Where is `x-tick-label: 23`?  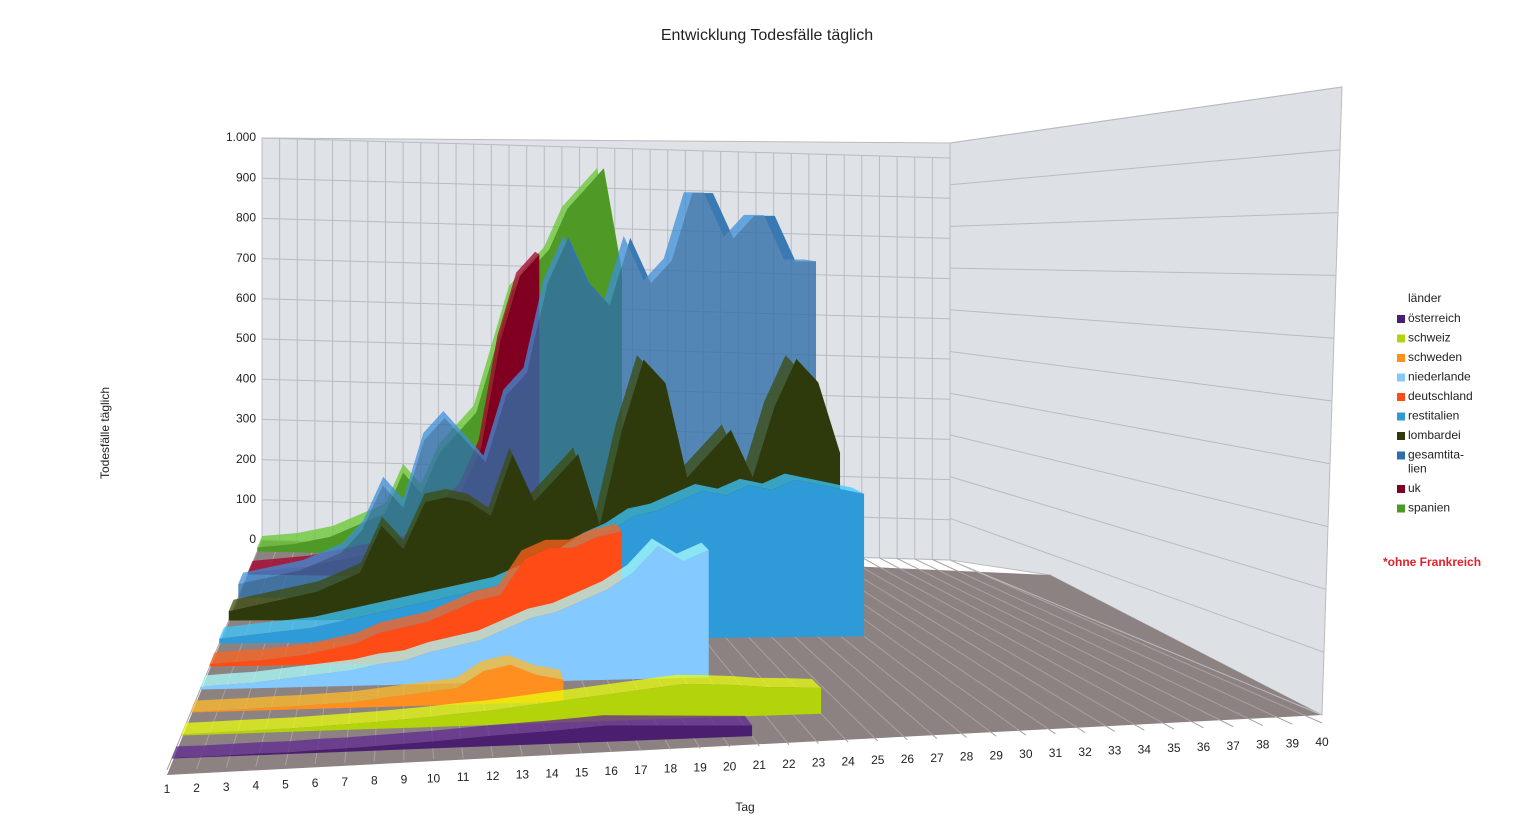 x-tick-label: 23 is located at coordinates (819, 763).